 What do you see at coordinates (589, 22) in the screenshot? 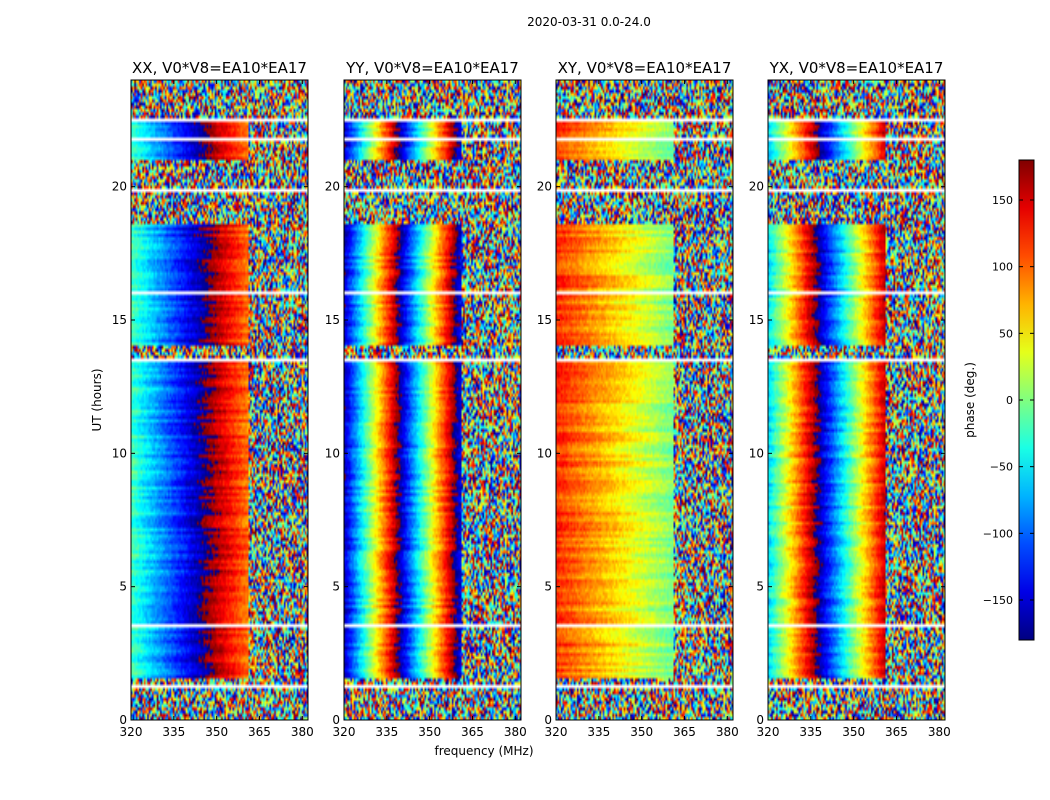
I see `figure-title: 2020-03-31 0.0-24.0` at bounding box center [589, 22].